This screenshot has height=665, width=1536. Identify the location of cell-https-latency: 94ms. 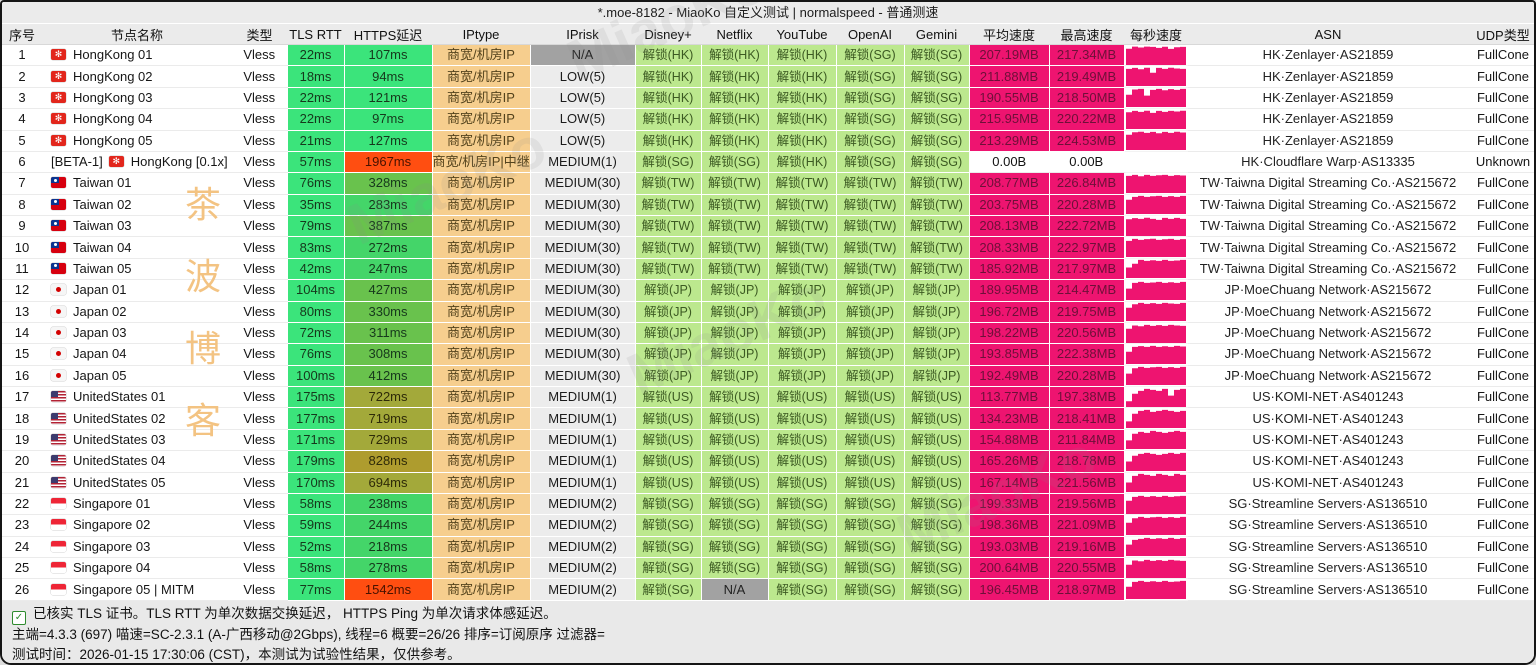
(388, 76).